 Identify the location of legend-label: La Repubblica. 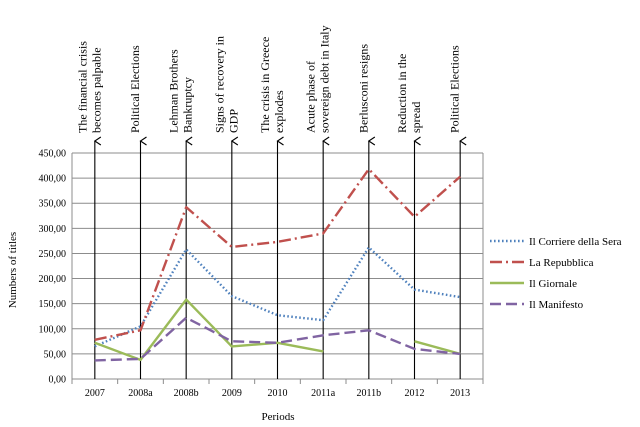
(561, 263).